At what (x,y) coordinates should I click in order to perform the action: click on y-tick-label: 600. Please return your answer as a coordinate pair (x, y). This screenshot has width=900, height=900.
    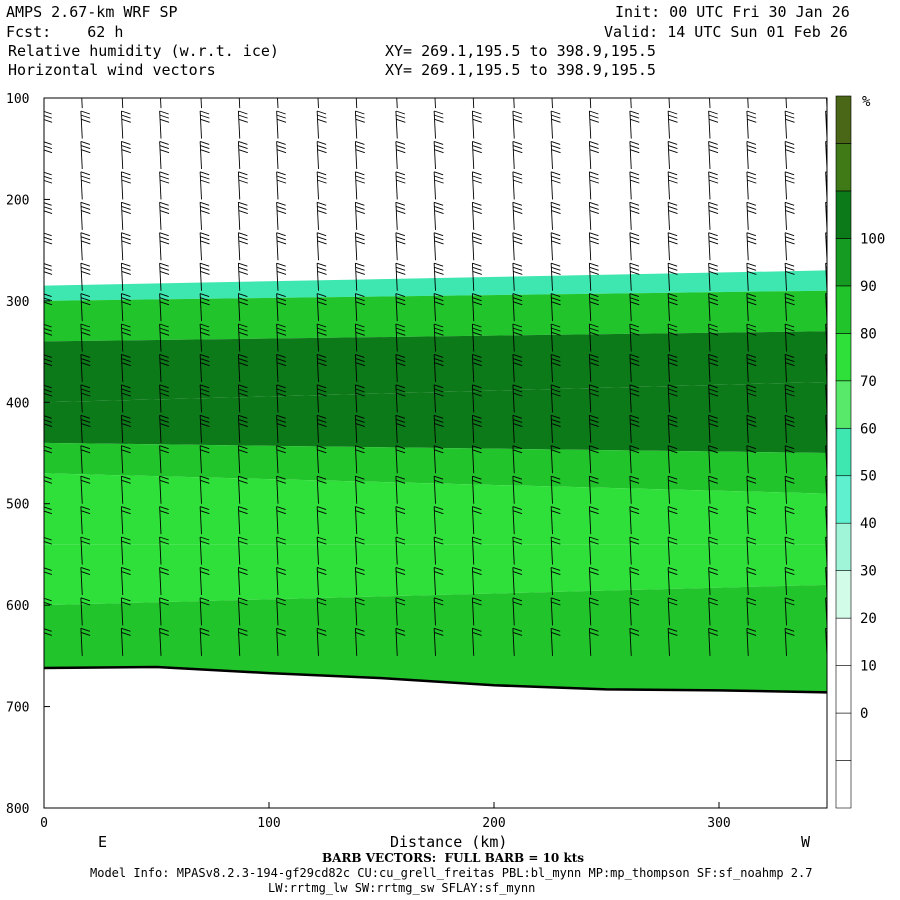
    Looking at the image, I should click on (17, 606).